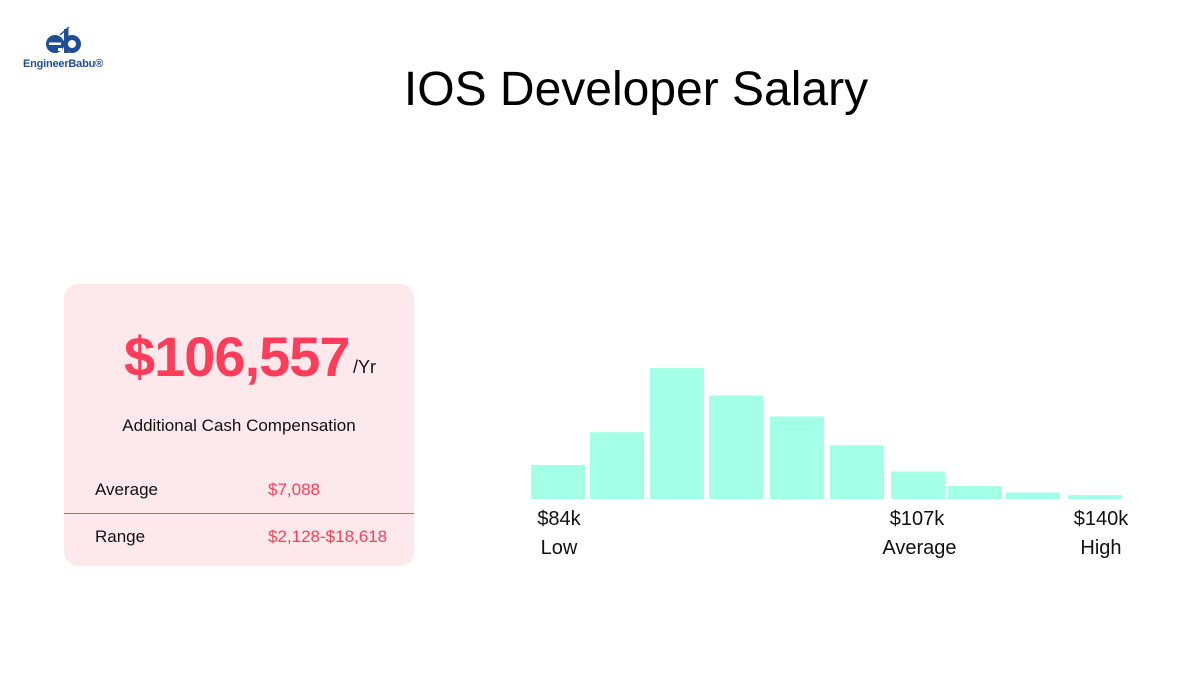 The image size is (1200, 678). Describe the element at coordinates (917, 519) in the screenshot. I see `x-label-average-value: $107k` at that location.